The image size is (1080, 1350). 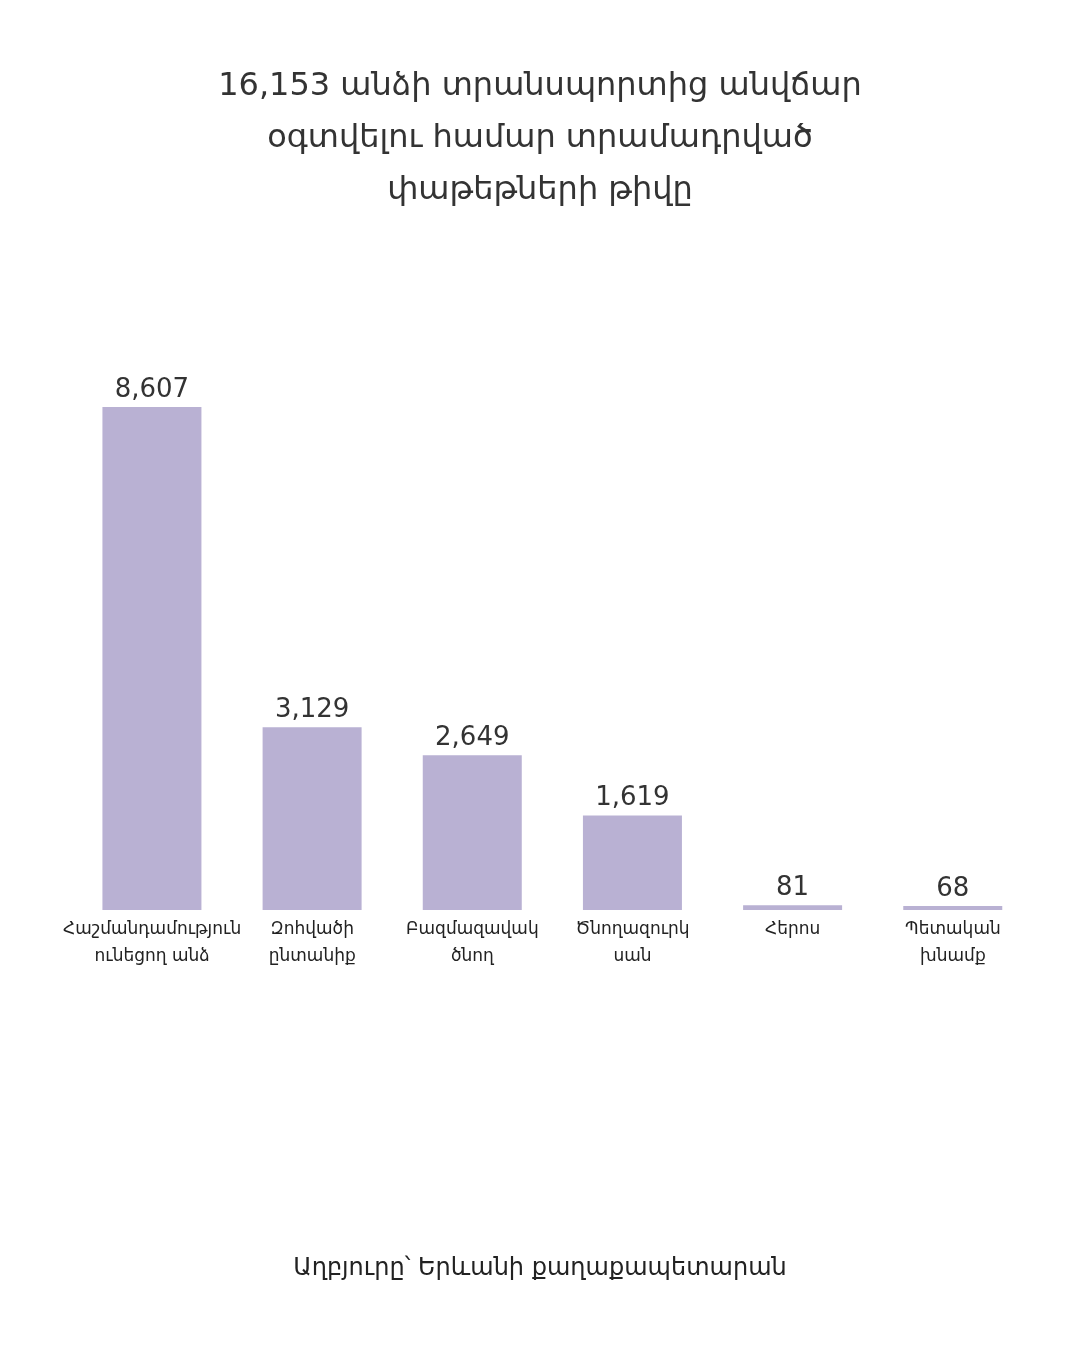 I want to click on data-label: 8,607, so click(x=152, y=388).